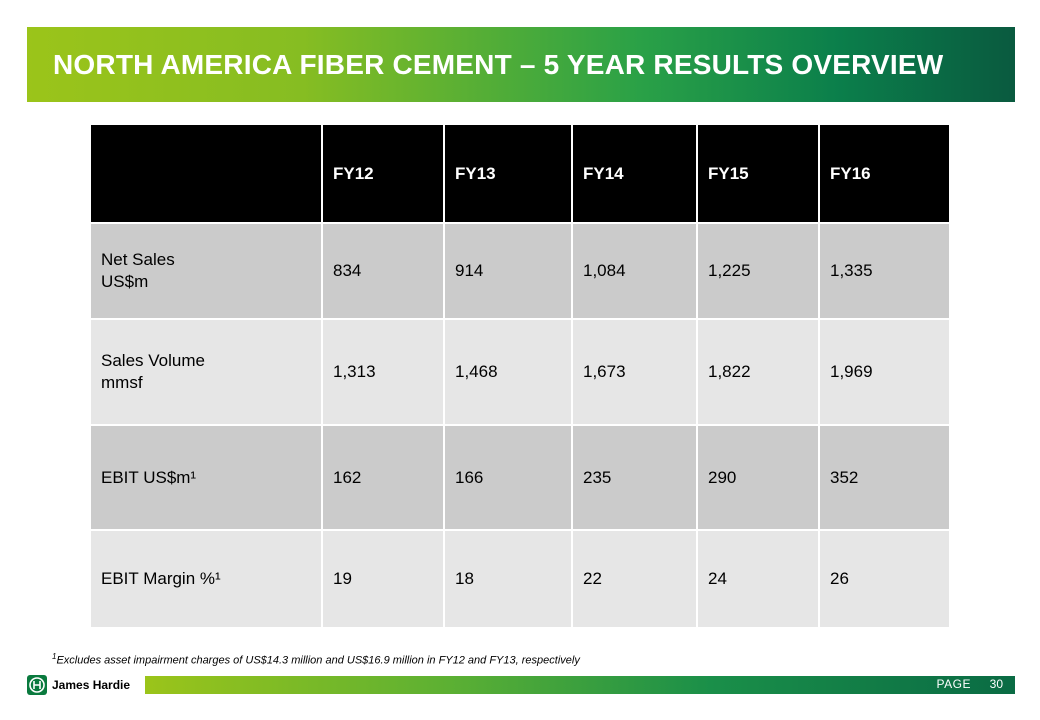 Image resolution: width=1040 pixels, height=720 pixels. Describe the element at coordinates (508, 173) in the screenshot. I see `column-header-fy13: FY13` at that location.